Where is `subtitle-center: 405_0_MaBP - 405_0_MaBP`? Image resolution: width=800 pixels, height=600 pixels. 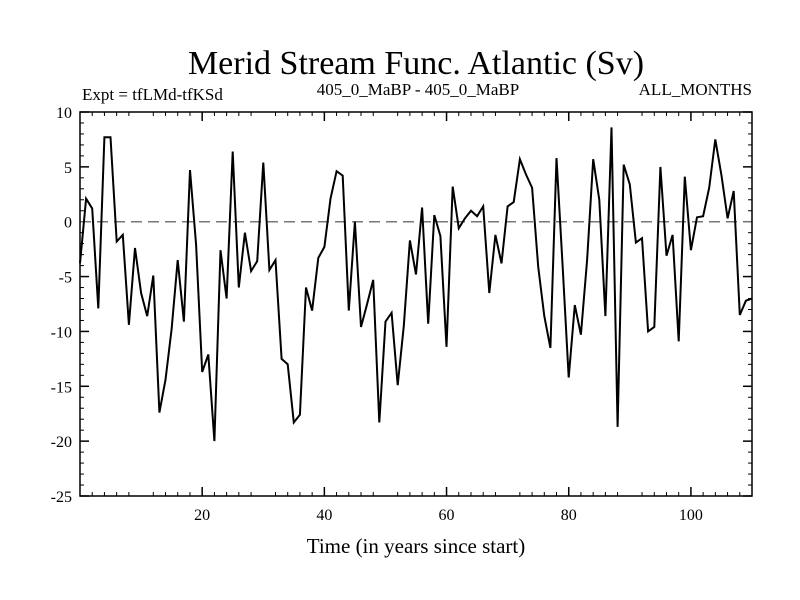
subtitle-center: 405_0_MaBP - 405_0_MaBP is located at coordinates (418, 89).